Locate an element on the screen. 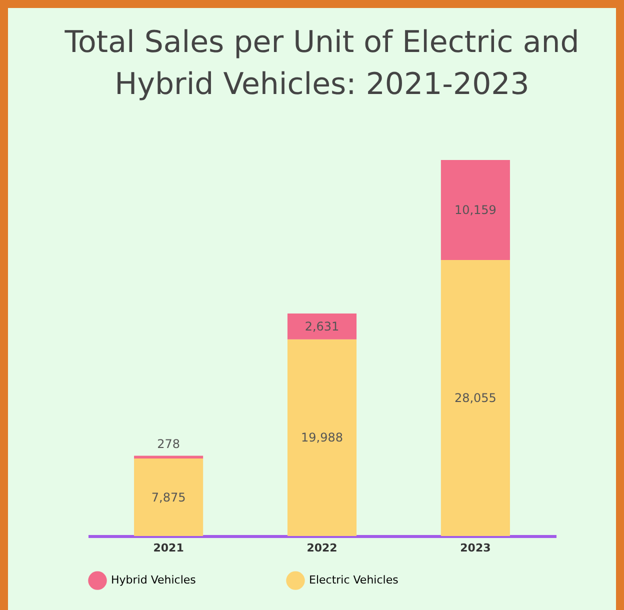 This screenshot has height=610, width=624. x-tick-label: 2022 is located at coordinates (322, 548).